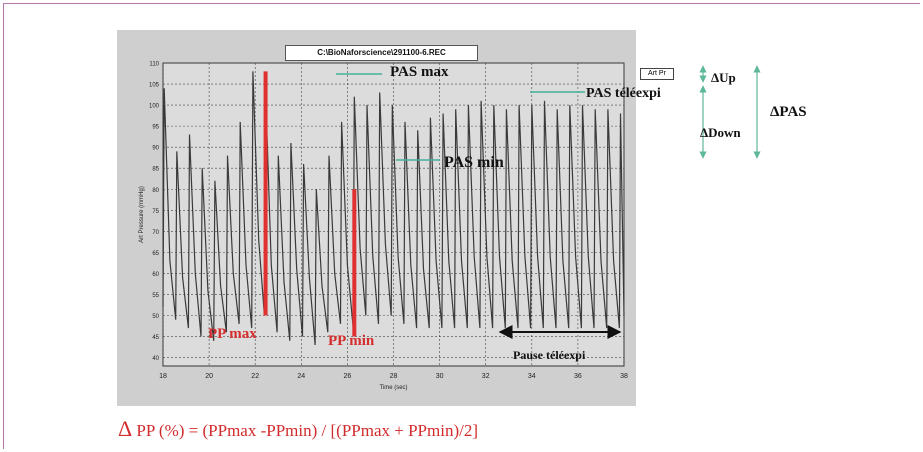  I want to click on x-tick-label: 30, so click(440, 376).